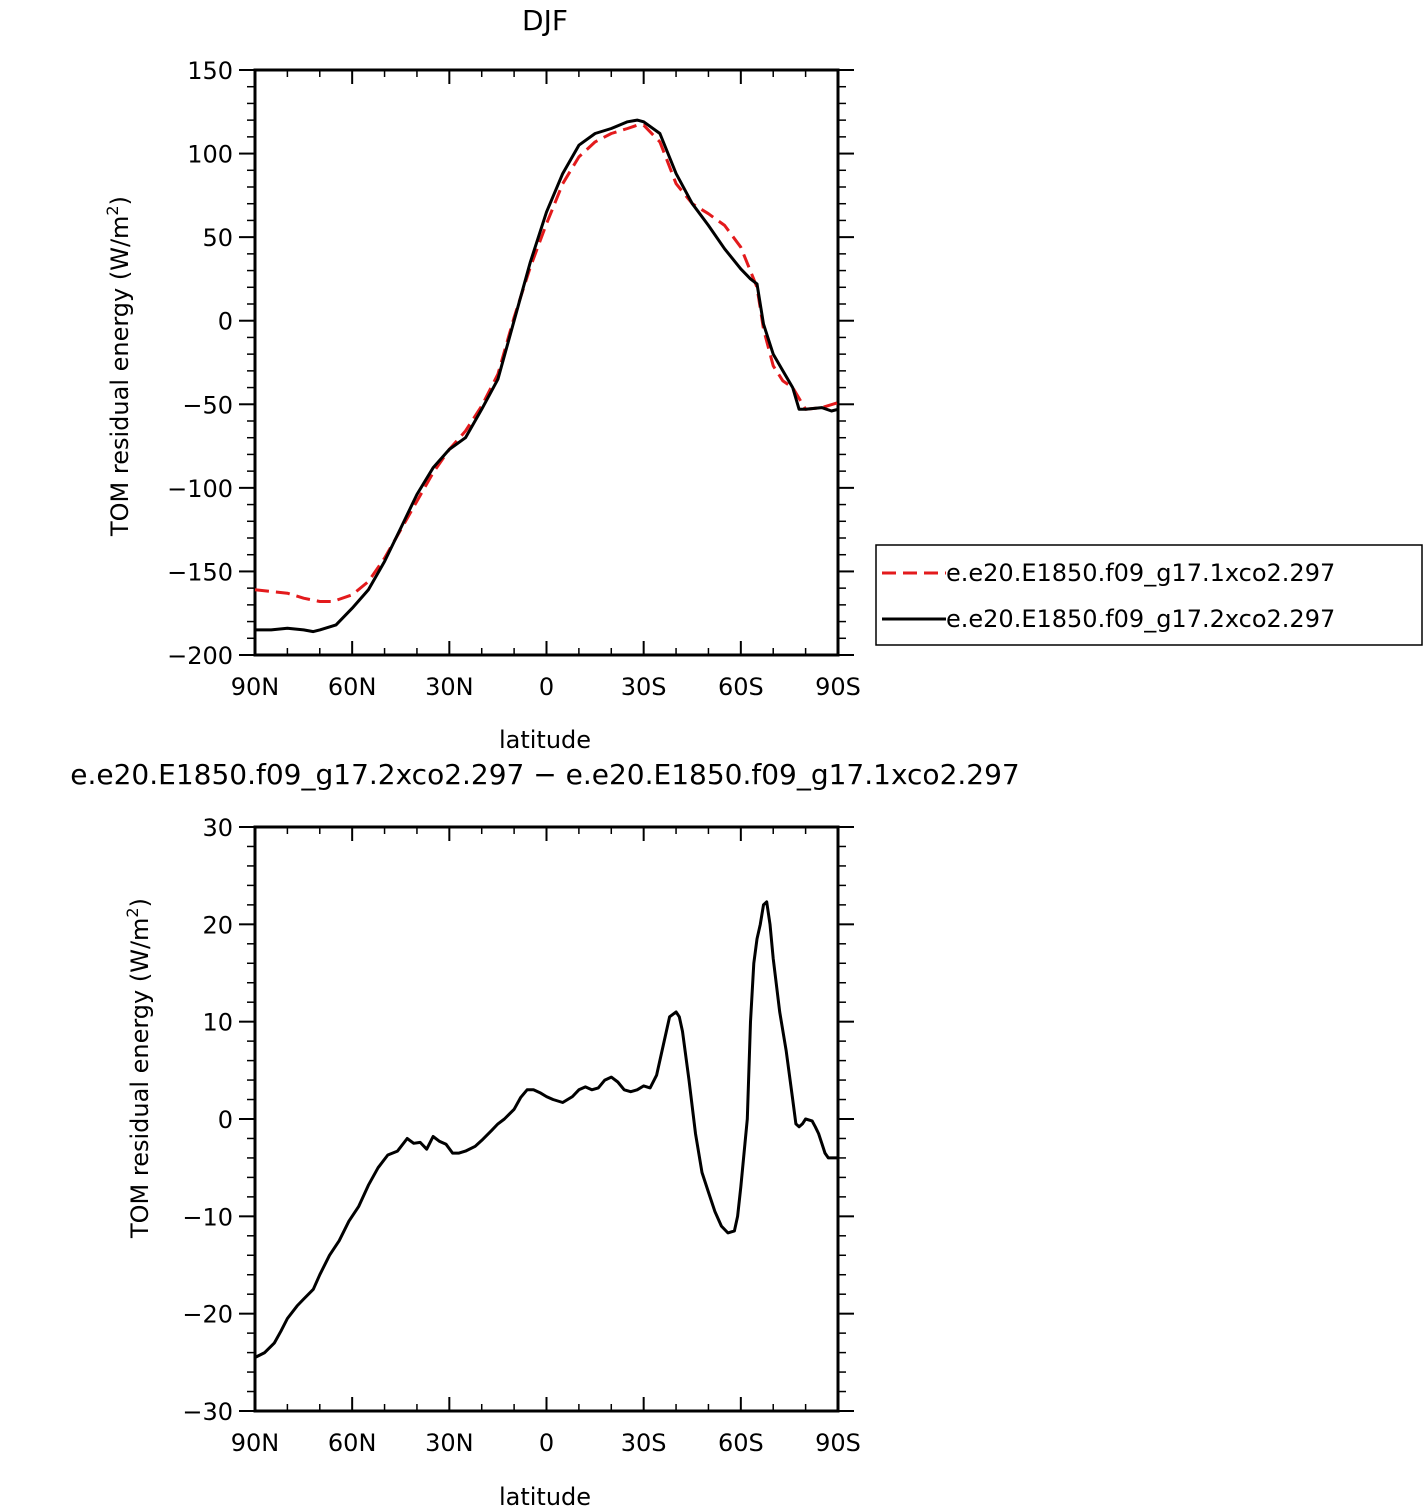  Describe the element at coordinates (217, 828) in the screenshot. I see `y-tick-label: 30` at that location.